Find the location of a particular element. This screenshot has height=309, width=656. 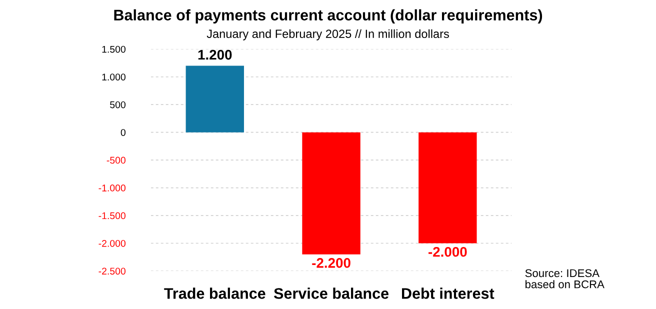

y-tick-label: -1.000 is located at coordinates (112, 188).